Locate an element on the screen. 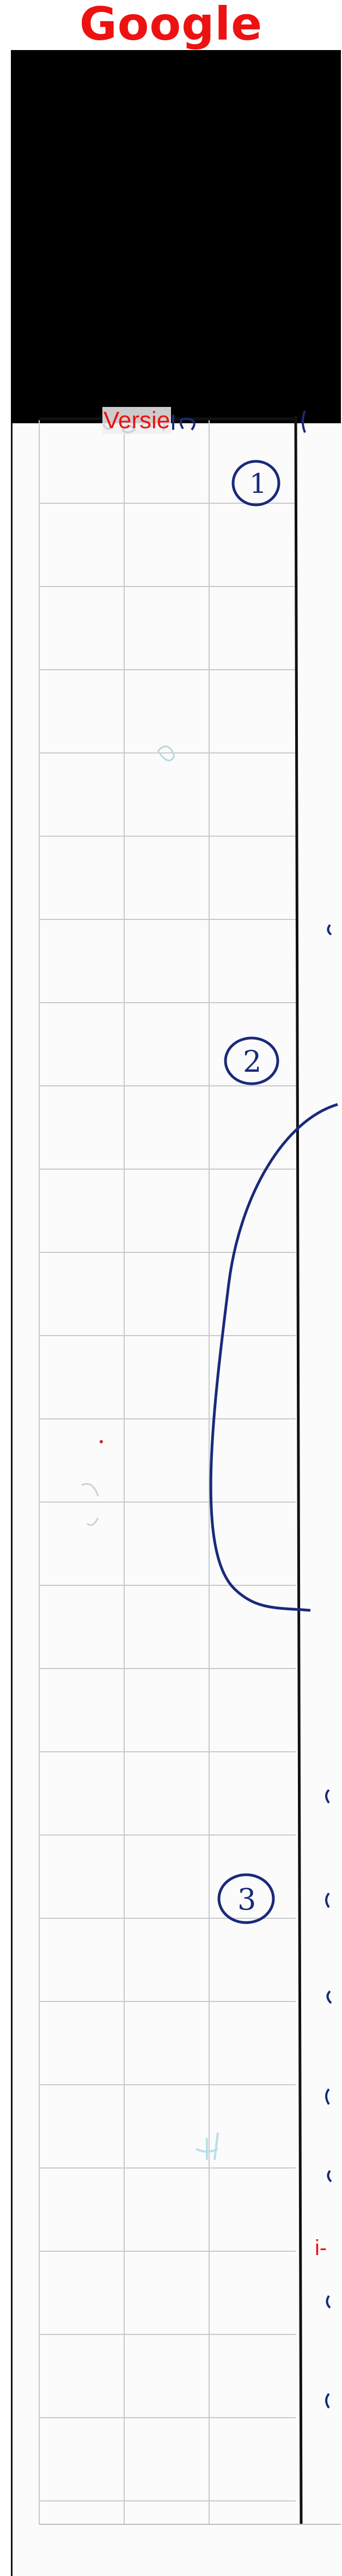  right-paren-top is located at coordinates (304, 422).